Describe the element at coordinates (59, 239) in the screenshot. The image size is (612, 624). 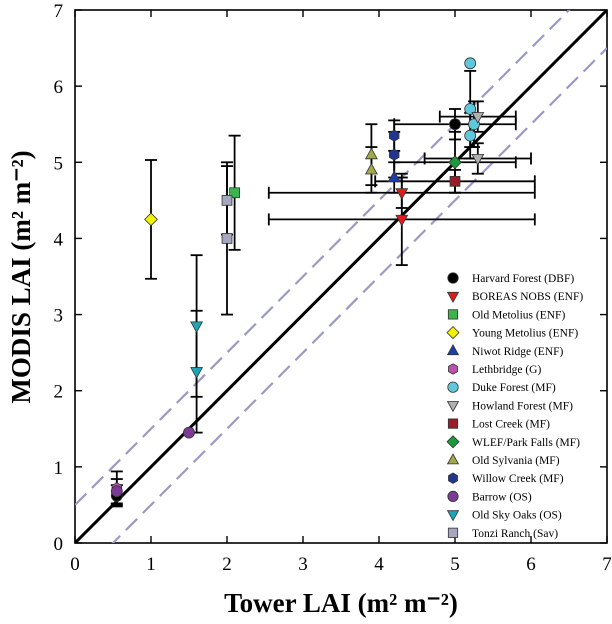
I see `y-tick-label: 4` at that location.